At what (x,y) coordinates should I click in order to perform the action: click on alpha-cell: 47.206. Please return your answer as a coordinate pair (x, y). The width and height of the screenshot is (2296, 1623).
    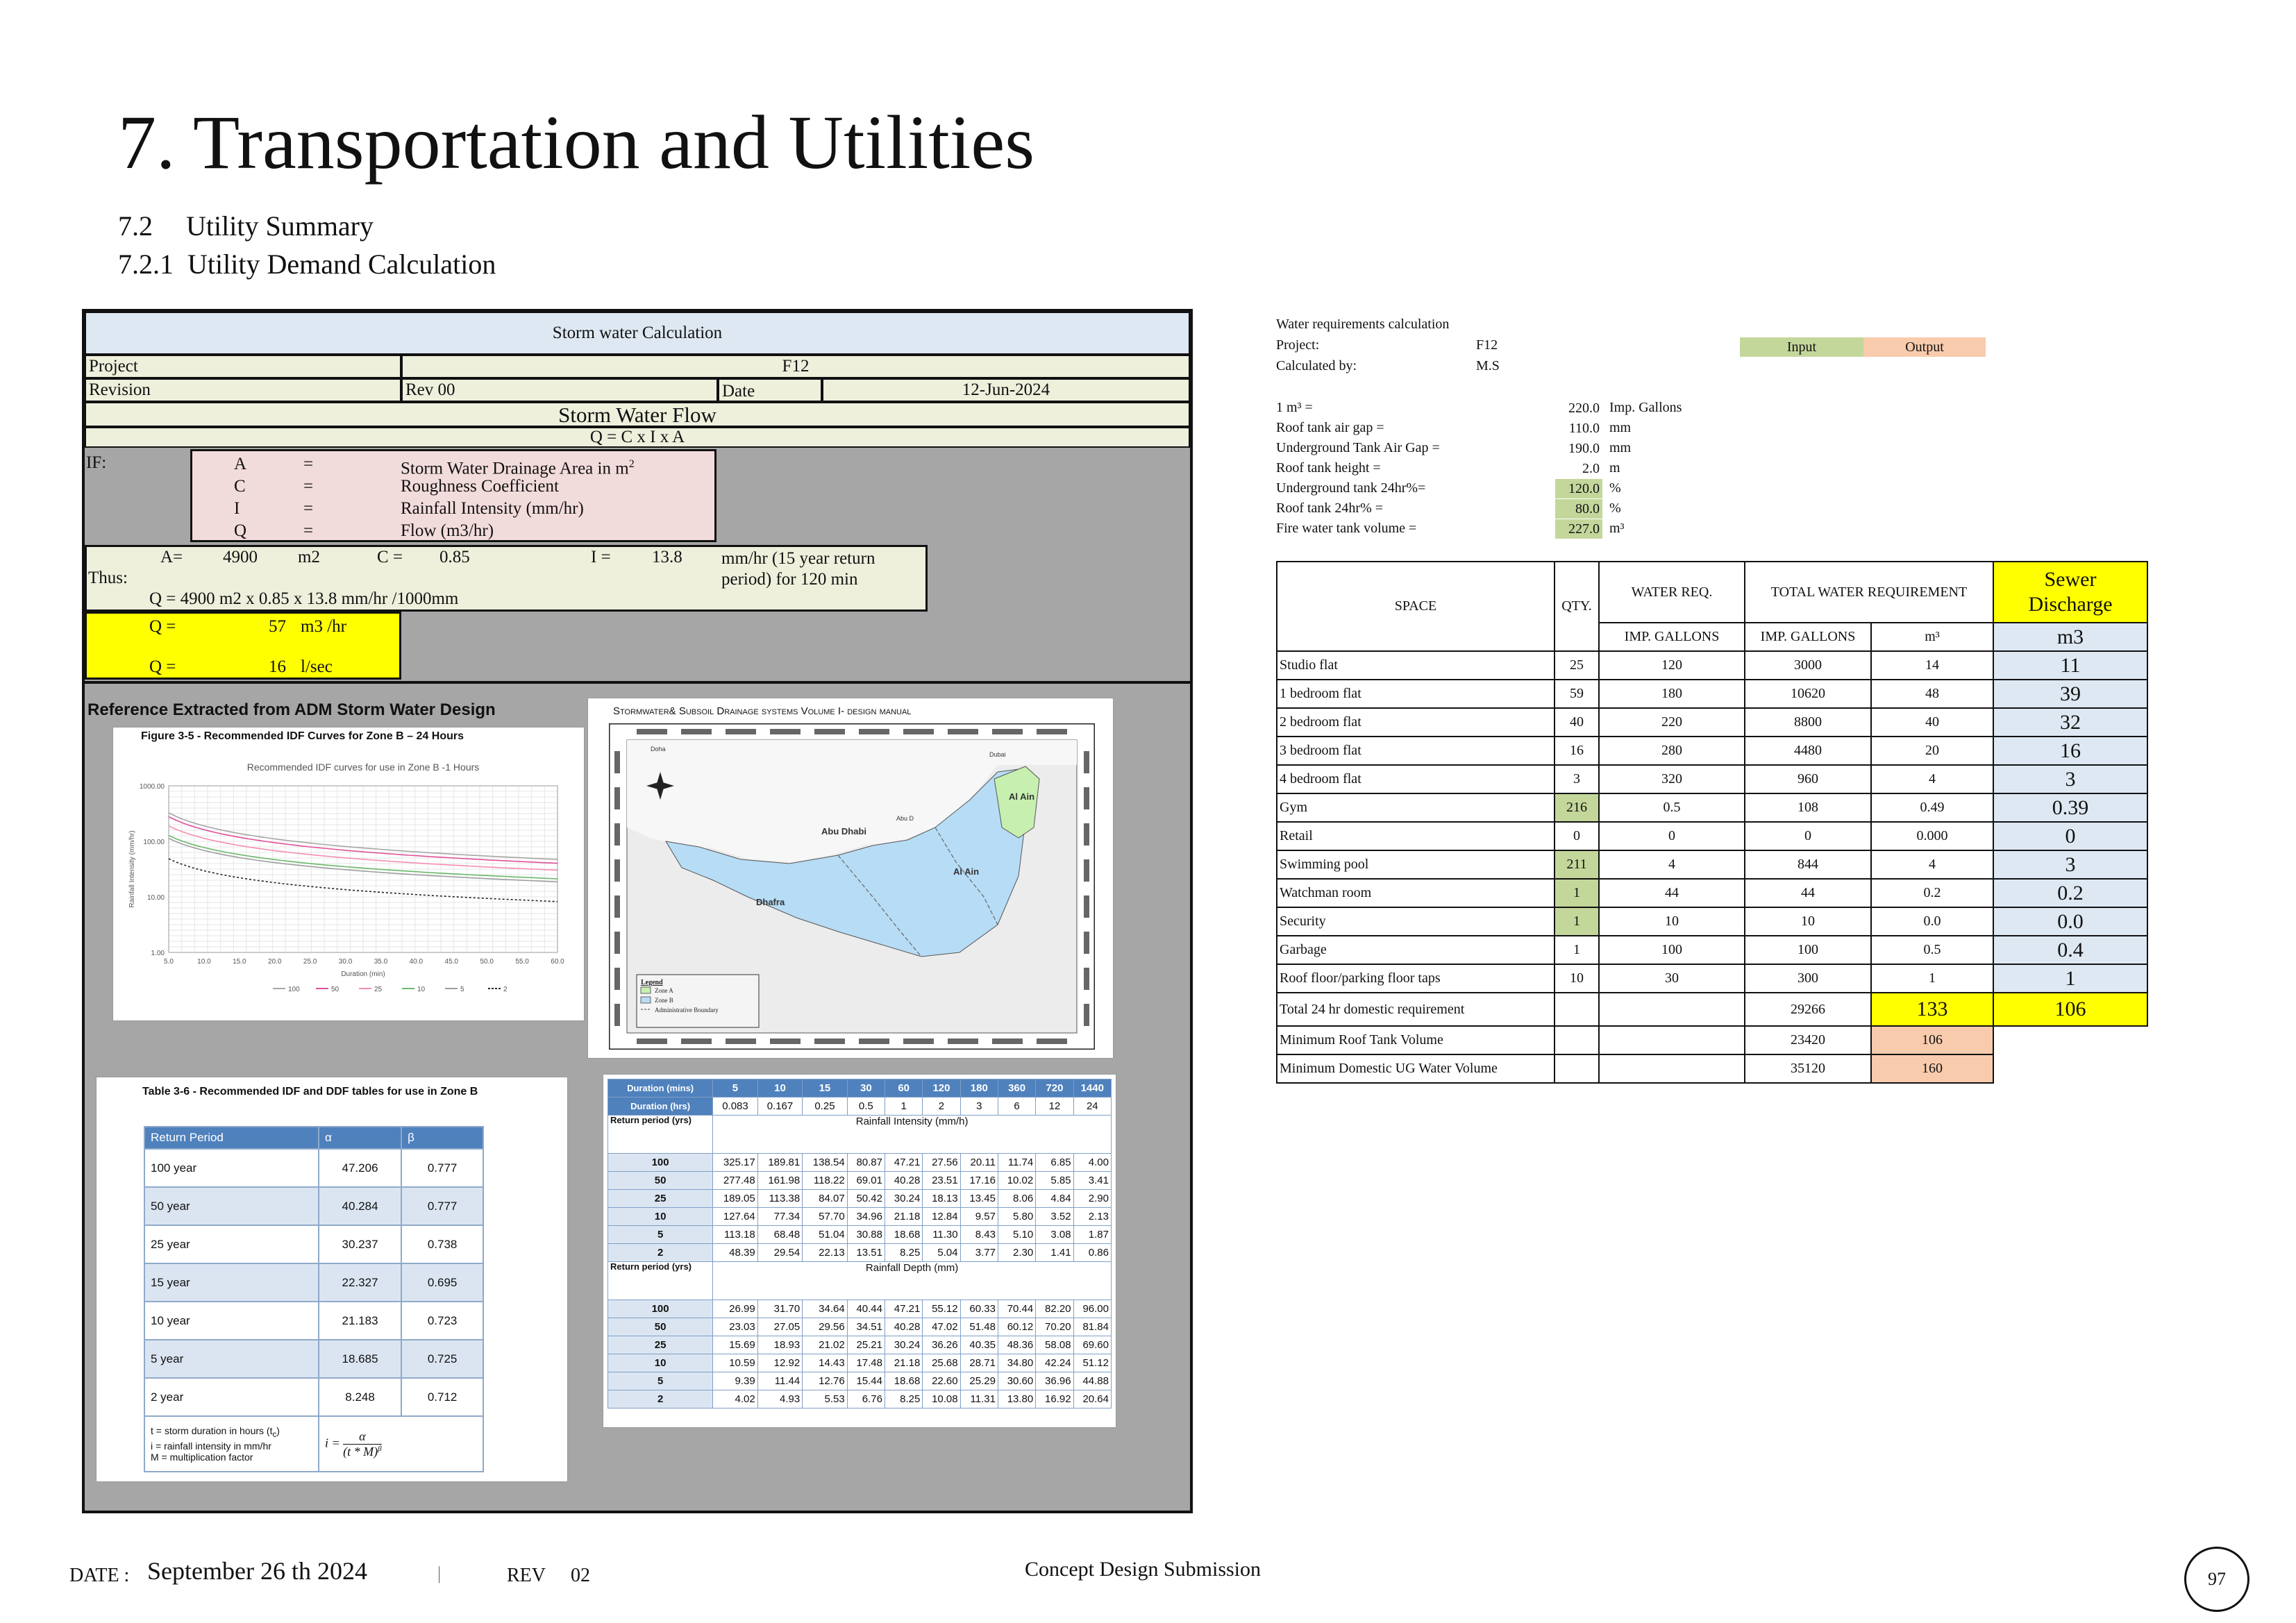
    Looking at the image, I should click on (360, 1168).